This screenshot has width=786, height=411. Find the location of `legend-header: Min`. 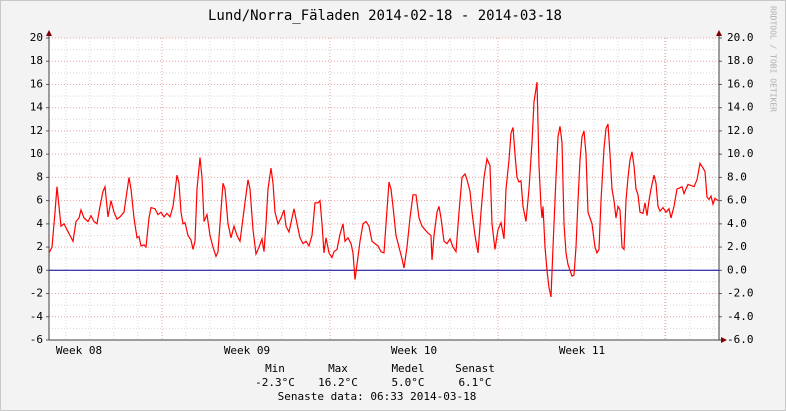

legend-header: Min is located at coordinates (275, 368).